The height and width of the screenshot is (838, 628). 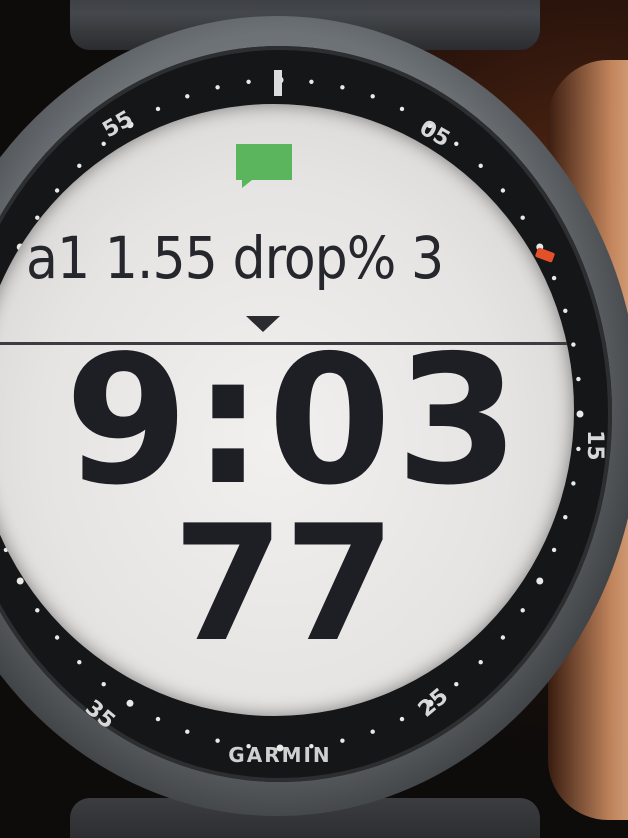 I want to click on bezel-marker-35: 35, so click(x=100, y=714).